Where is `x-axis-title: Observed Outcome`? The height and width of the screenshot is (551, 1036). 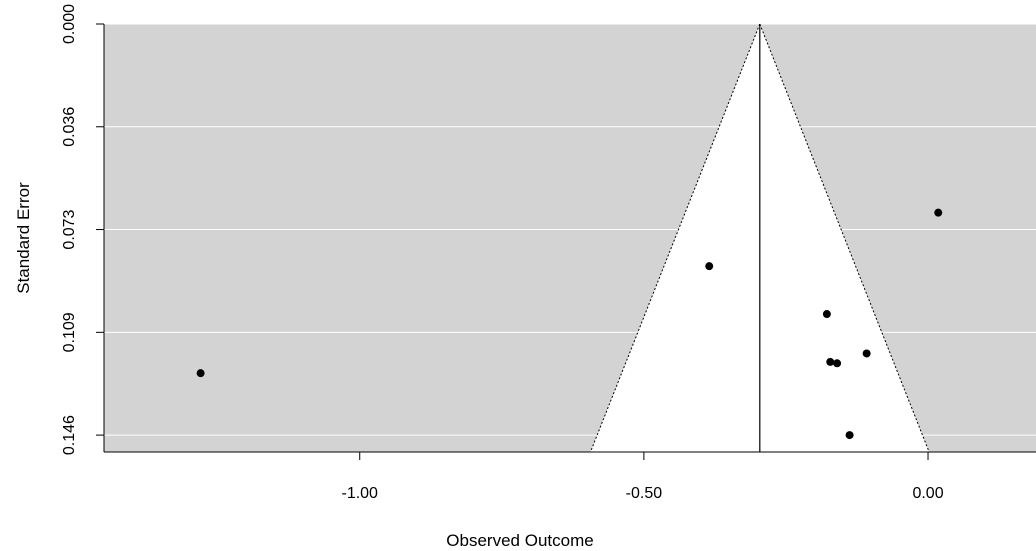 x-axis-title: Observed Outcome is located at coordinates (519, 540).